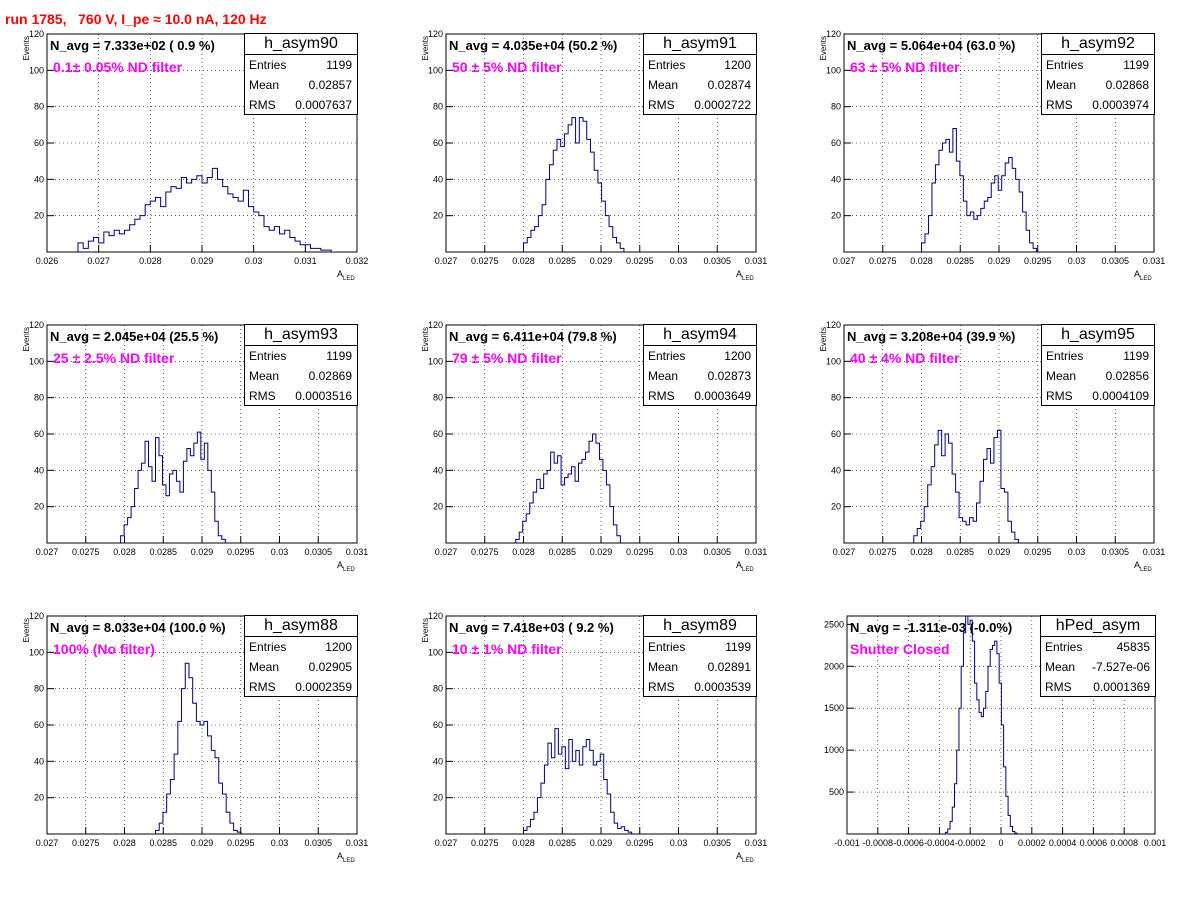  I want to click on n-avg-label: N_avg = 8.033e+04 (100.0 %), so click(138, 627).